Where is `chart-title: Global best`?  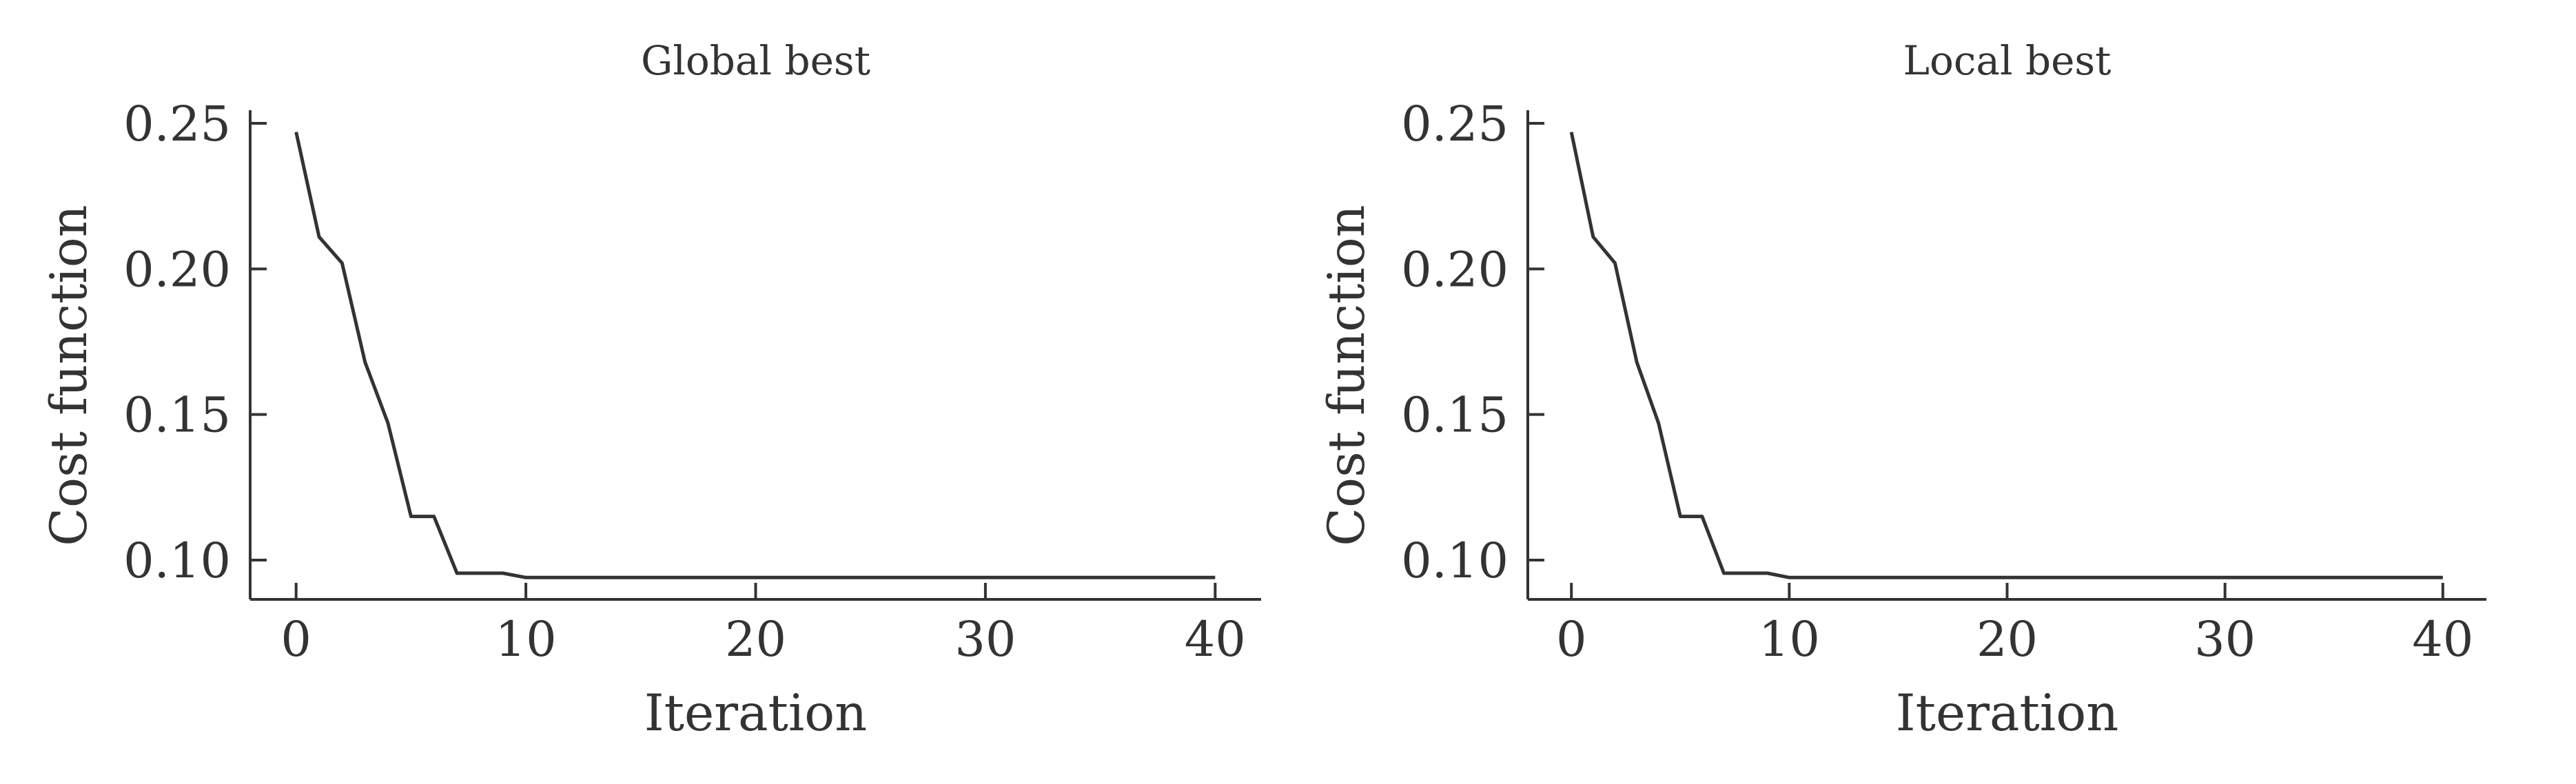
chart-title: Global best is located at coordinates (755, 60).